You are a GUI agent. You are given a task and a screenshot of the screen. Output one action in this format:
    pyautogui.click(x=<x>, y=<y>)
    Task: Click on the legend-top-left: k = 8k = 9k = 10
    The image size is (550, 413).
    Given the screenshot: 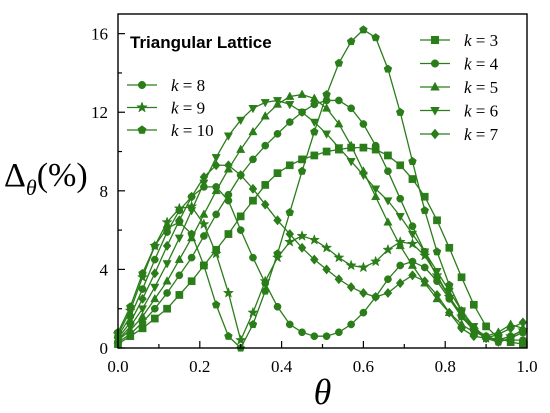 What is the action you would take?
    pyautogui.click(x=170, y=108)
    